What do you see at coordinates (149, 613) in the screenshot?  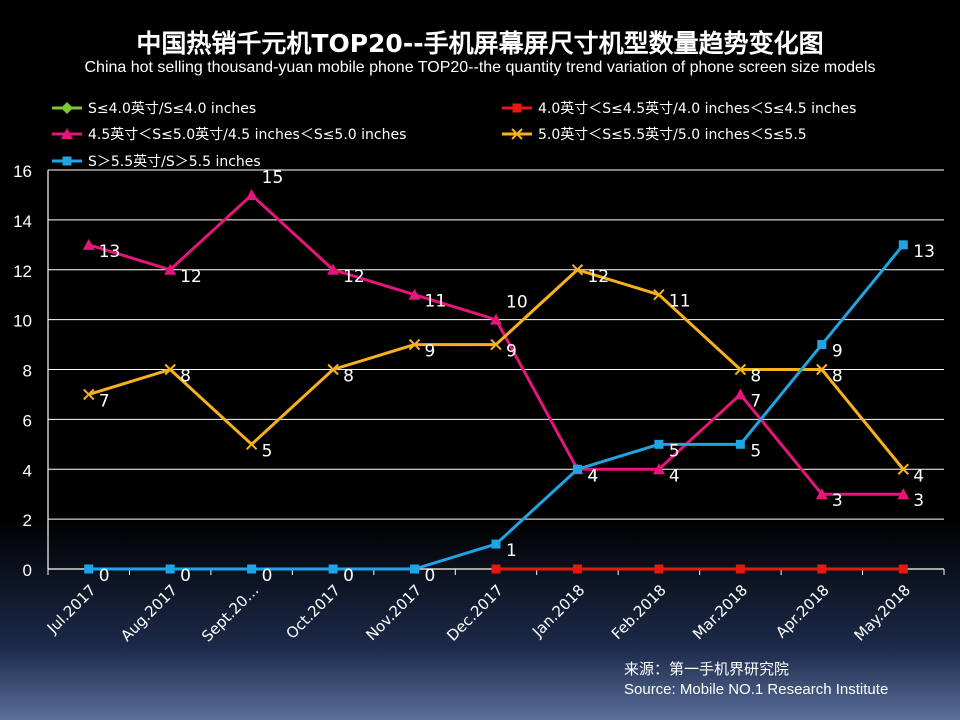 I see `x-tick-label: Aug.2017` at bounding box center [149, 613].